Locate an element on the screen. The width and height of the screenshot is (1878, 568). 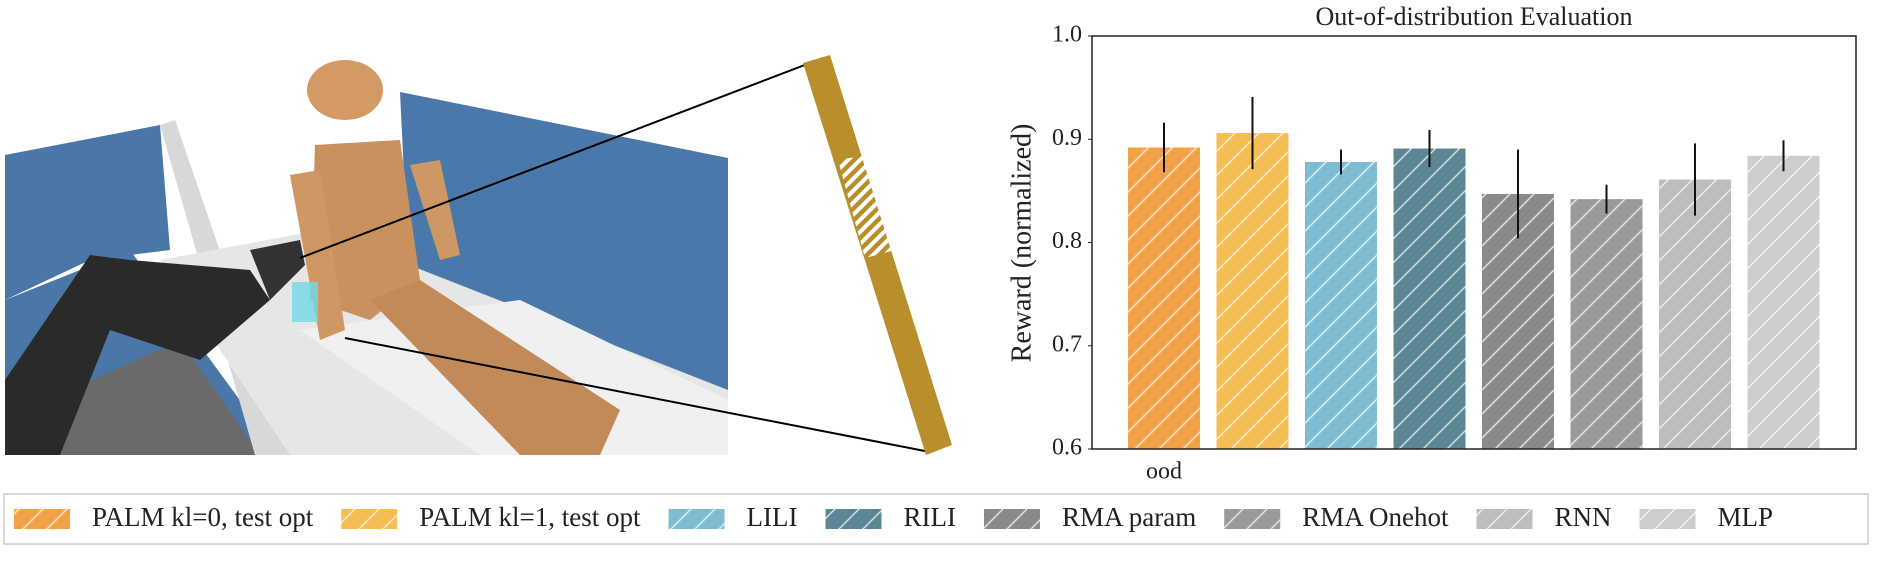
y-tick-label: 0.9 is located at coordinates (1067, 138).